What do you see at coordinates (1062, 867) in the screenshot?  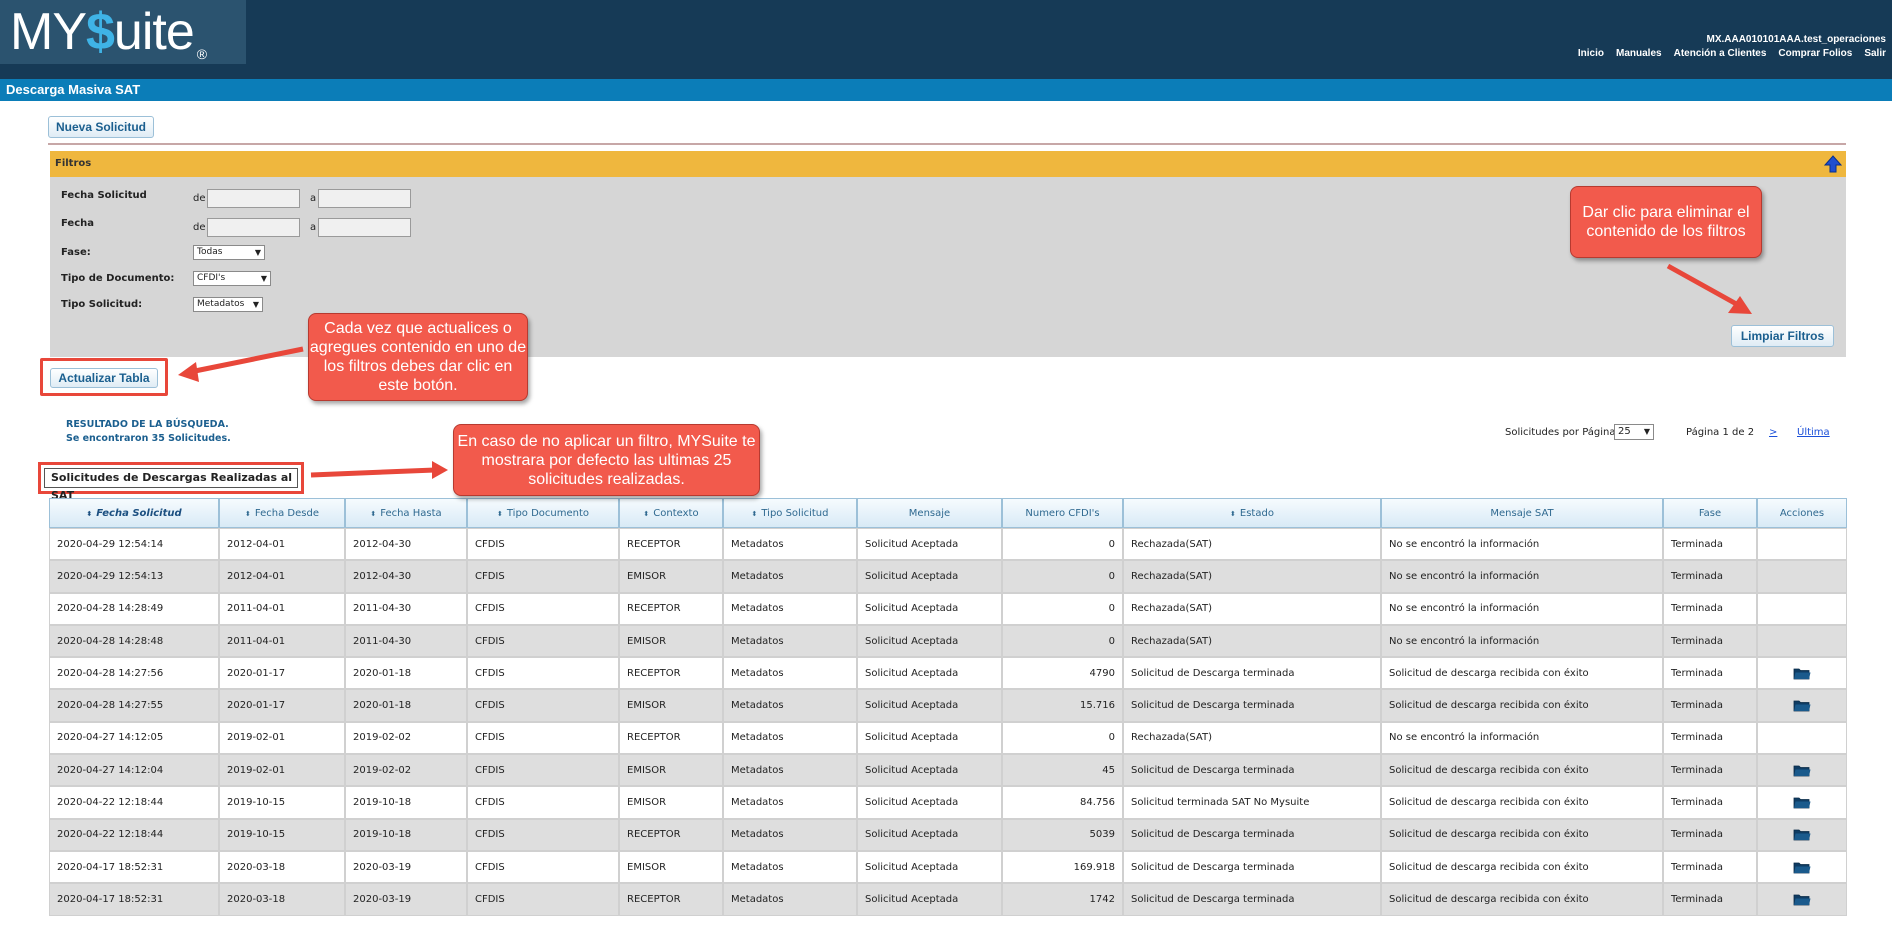 I see `table-cell: 169.918` at bounding box center [1062, 867].